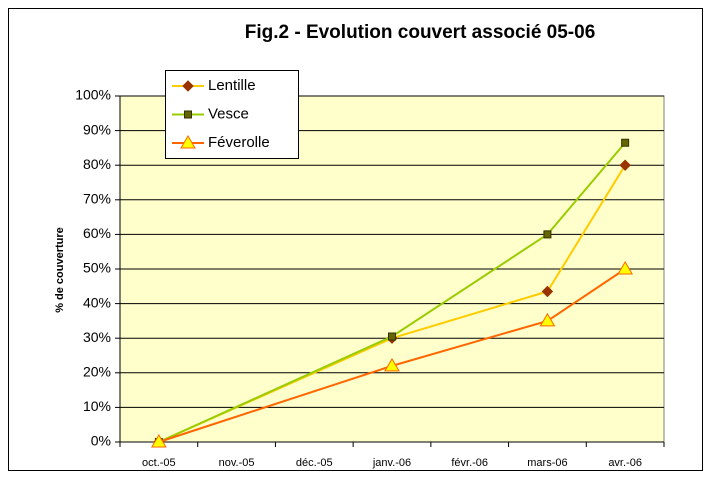  What do you see at coordinates (420, 32) in the screenshot?
I see `chart-title: Fig.2 - Evolution couvert associé 05-06` at bounding box center [420, 32].